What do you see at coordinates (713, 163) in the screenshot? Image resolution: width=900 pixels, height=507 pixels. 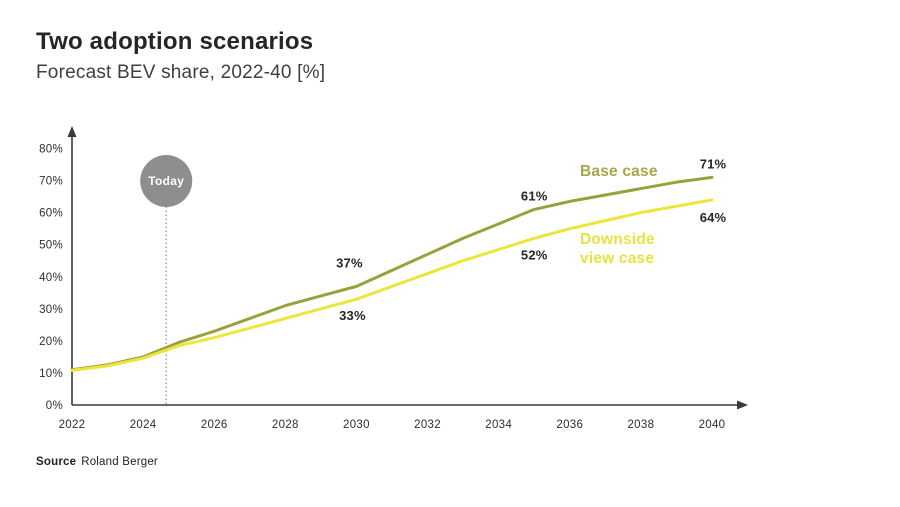 I see `value-label-base-2040: 71%` at bounding box center [713, 163].